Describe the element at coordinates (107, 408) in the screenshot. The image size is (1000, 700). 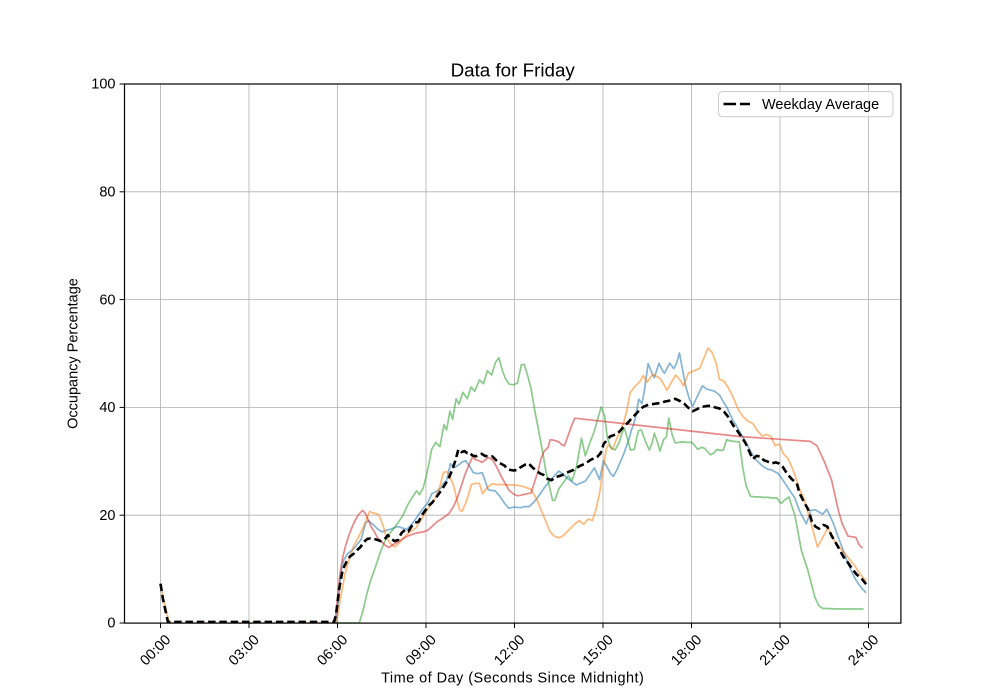
I see `svg-text: 40` at that location.